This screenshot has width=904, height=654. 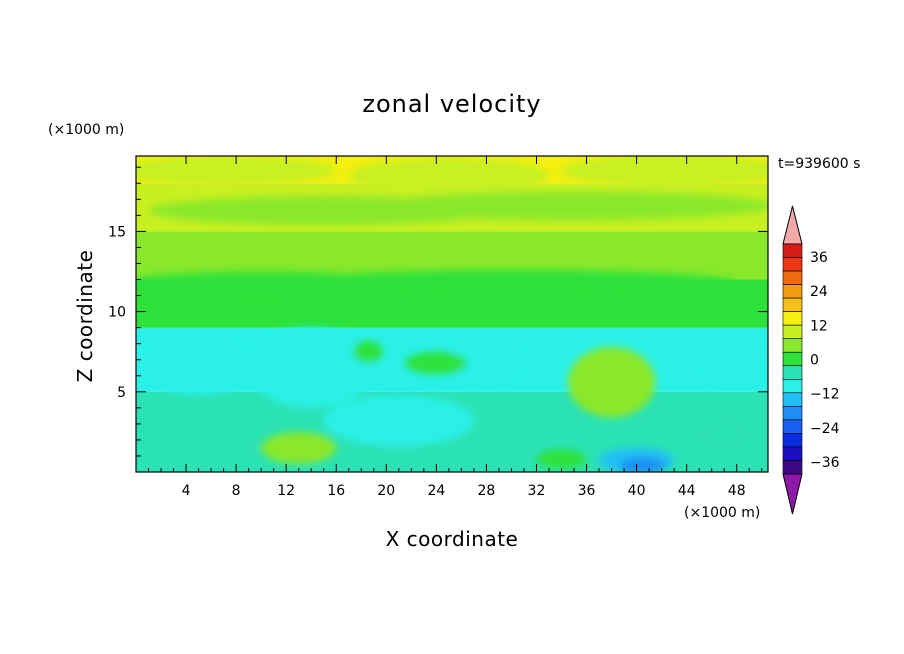 What do you see at coordinates (121, 393) in the screenshot?
I see `y-tick-label: 5` at bounding box center [121, 393].